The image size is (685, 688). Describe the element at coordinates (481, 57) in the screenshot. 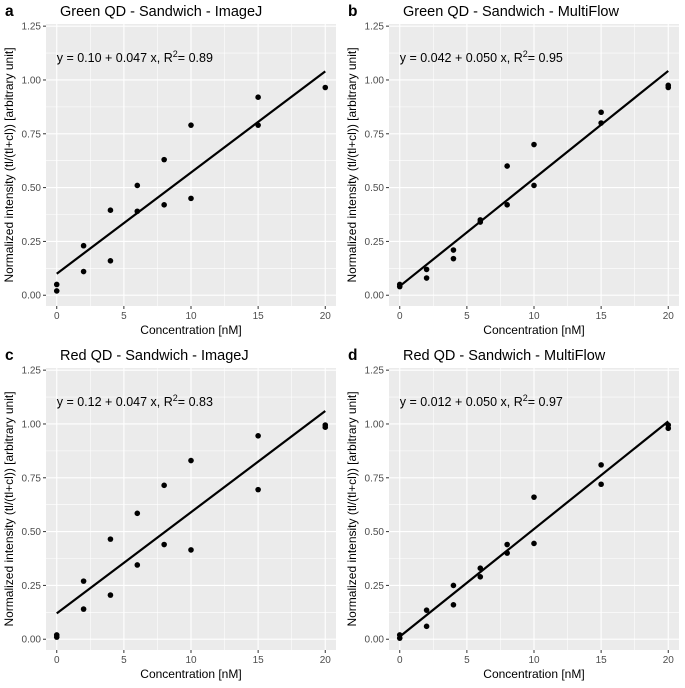

I see `regression-equation: y = 0.042 + 0.050 x, R2= 0.95` at that location.